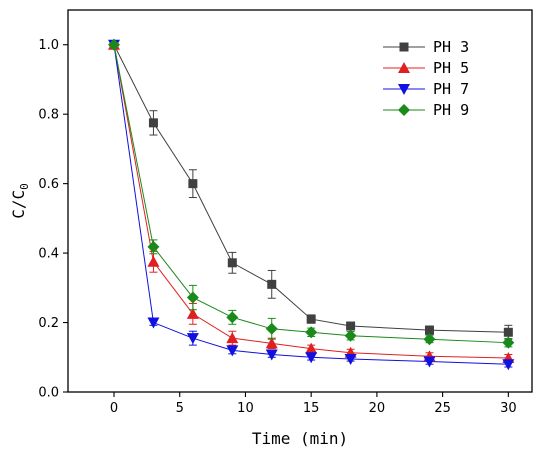  Describe the element at coordinates (426, 78) in the screenshot. I see `legend: PH 3 PH 5 PH 7 PH 9` at that location.